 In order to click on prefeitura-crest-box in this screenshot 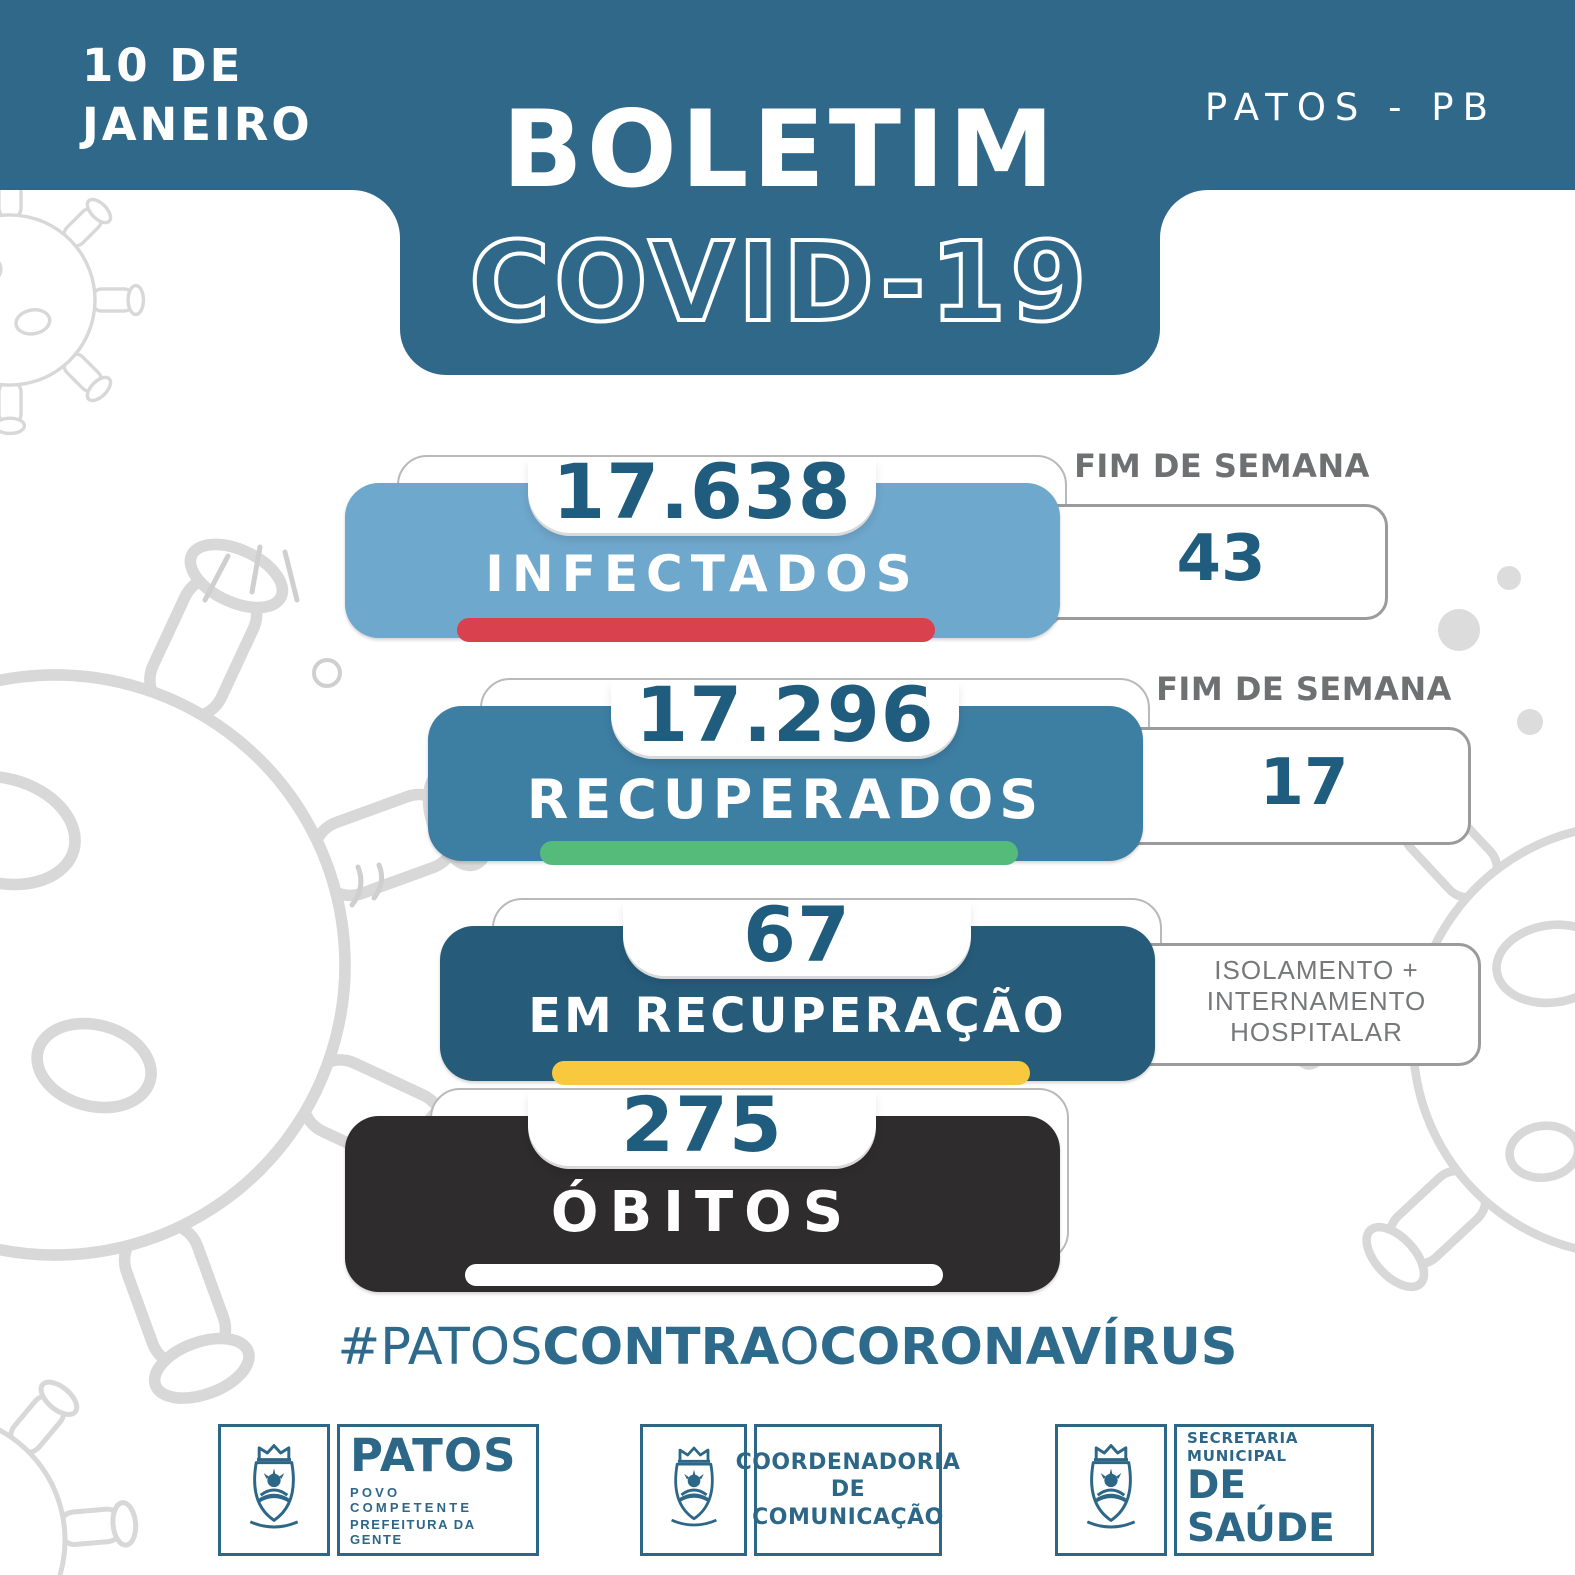, I will do `click(274, 1490)`.